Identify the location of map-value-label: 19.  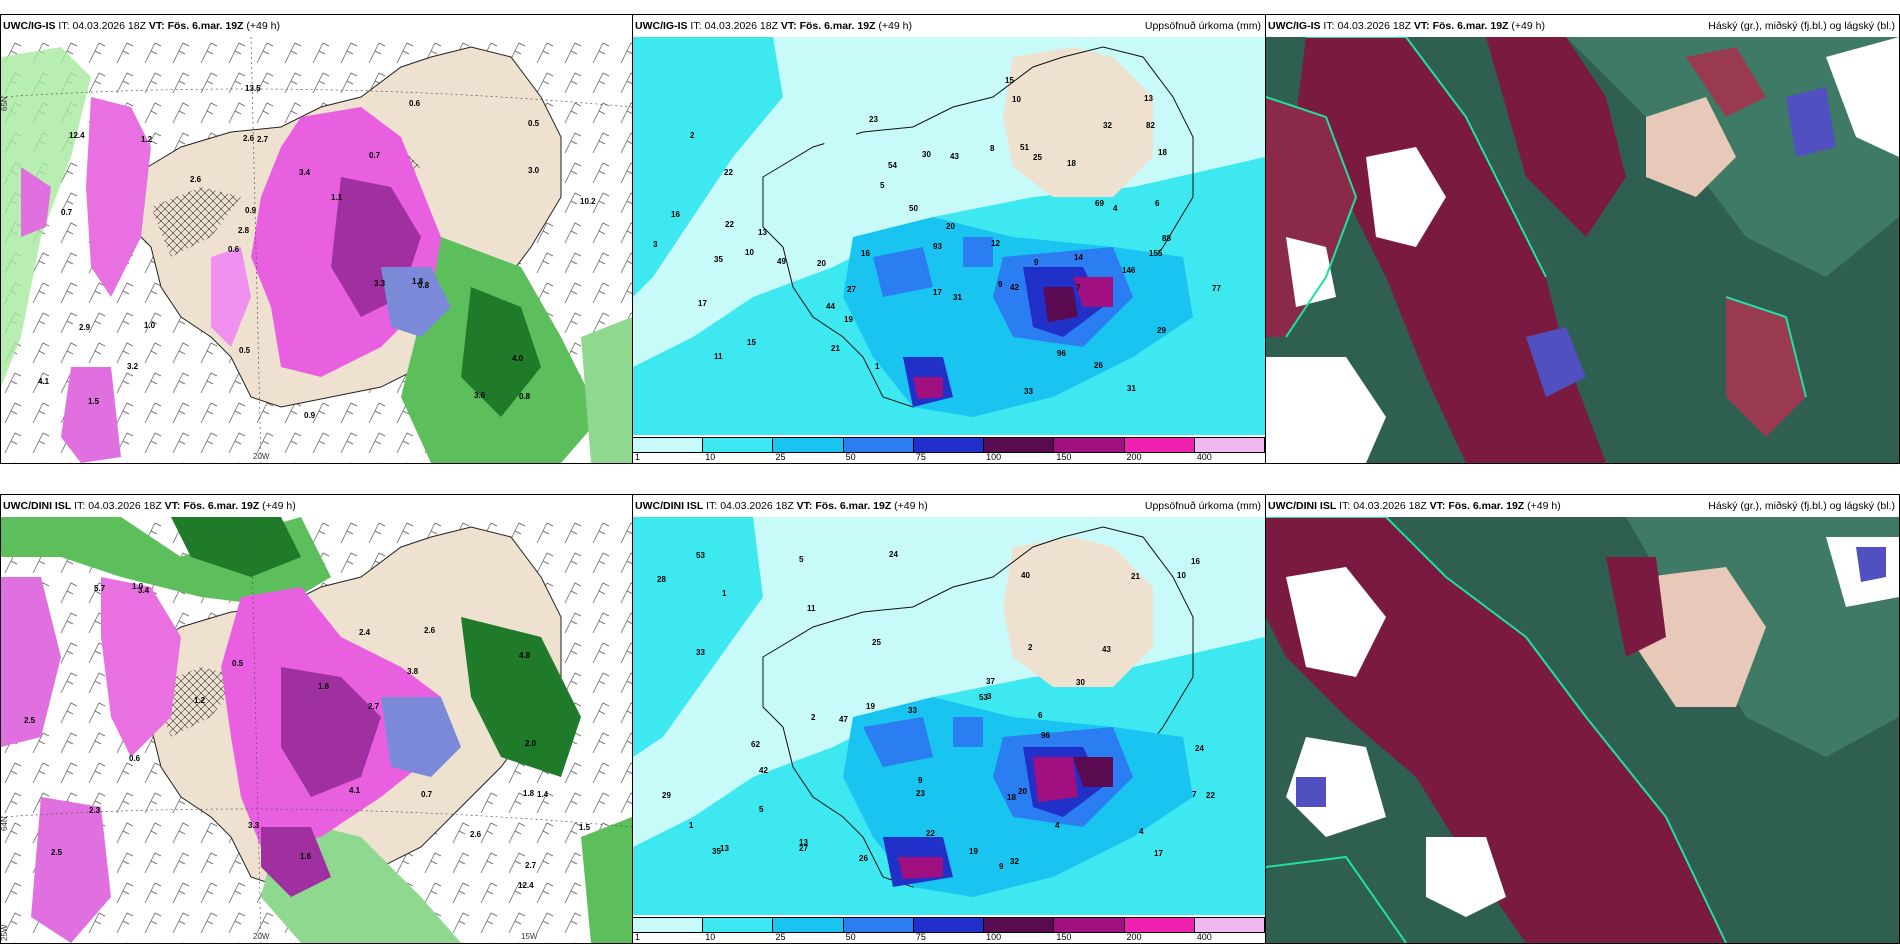
(973, 851).